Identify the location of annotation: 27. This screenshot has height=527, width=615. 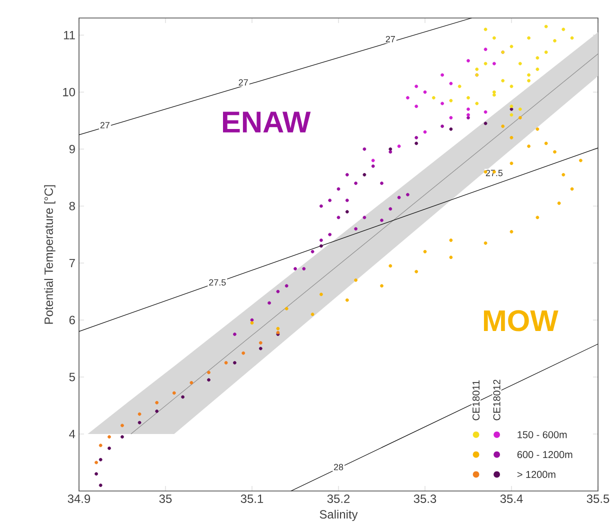
(105, 125).